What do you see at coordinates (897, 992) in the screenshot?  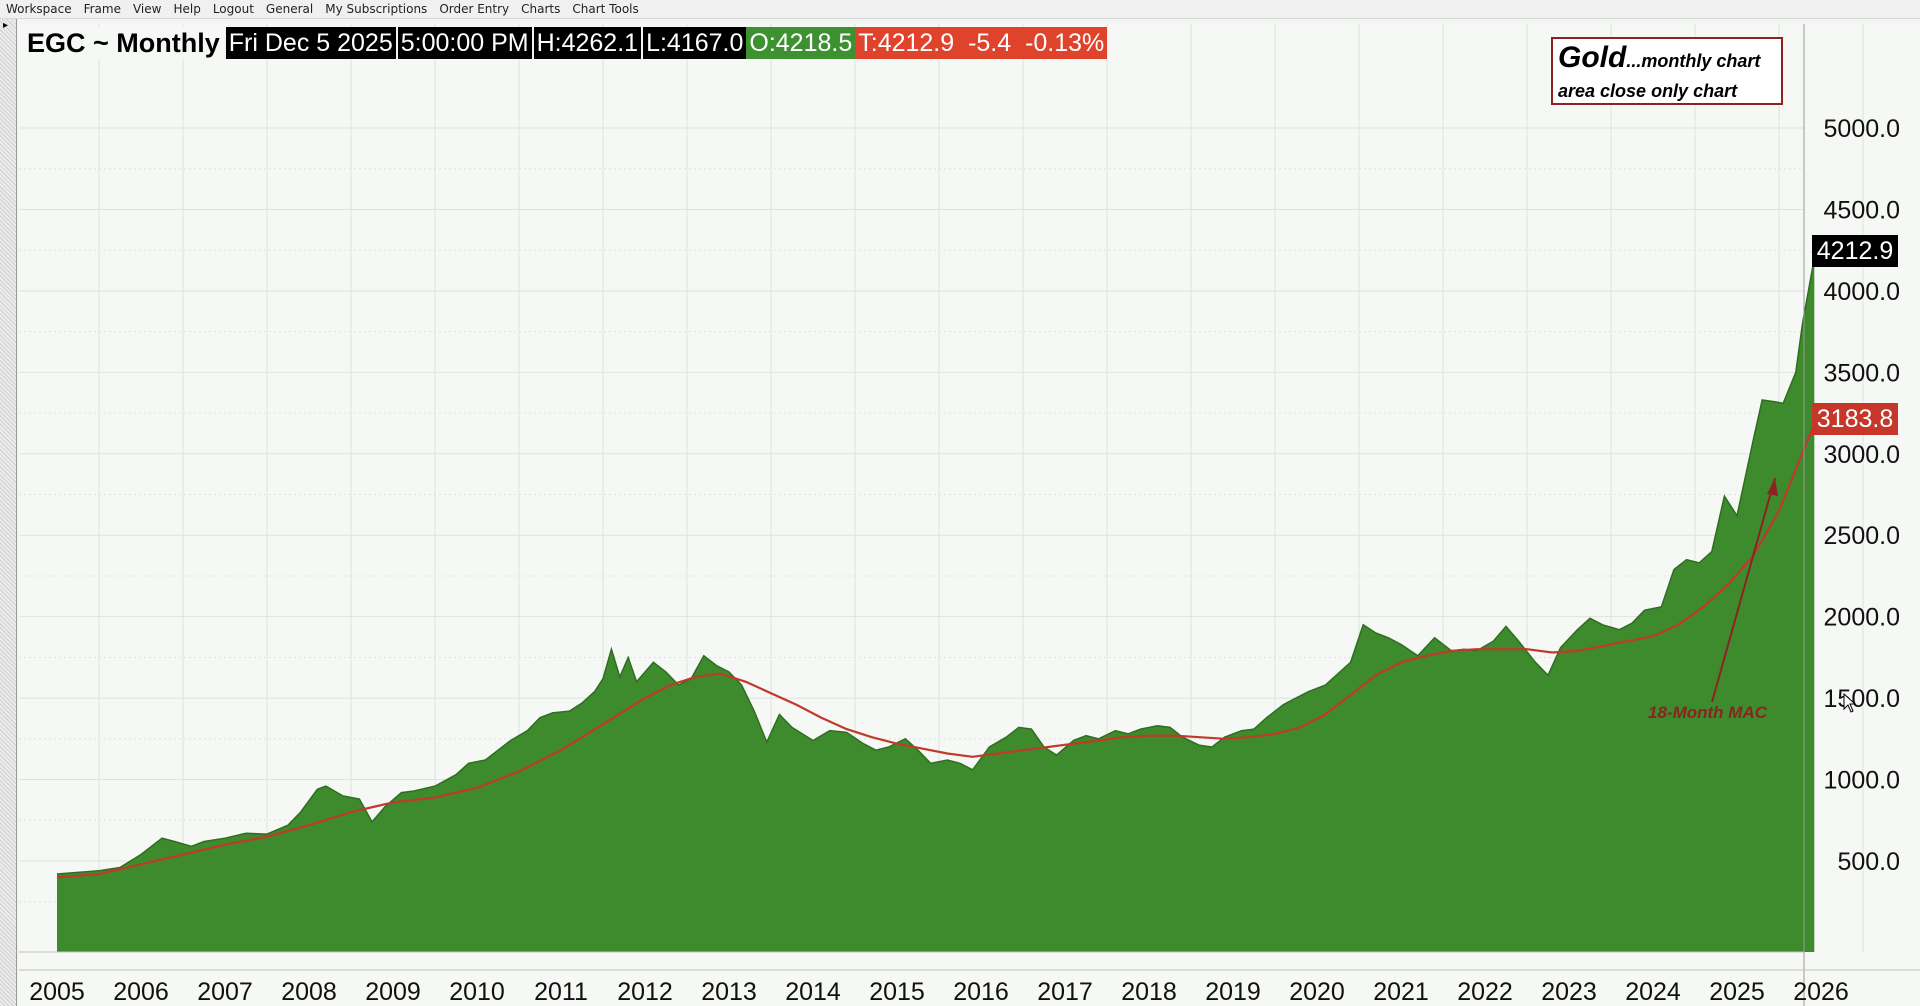 I see `x-tick-label: 2015` at bounding box center [897, 992].